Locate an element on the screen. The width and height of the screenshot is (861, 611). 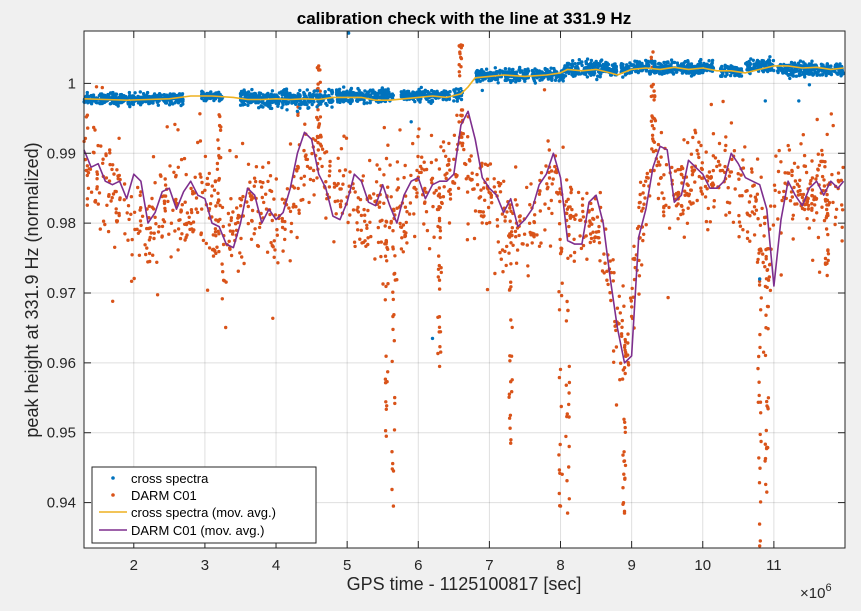
legend-label-darm-c01: DARM C01 is located at coordinates (164, 495).